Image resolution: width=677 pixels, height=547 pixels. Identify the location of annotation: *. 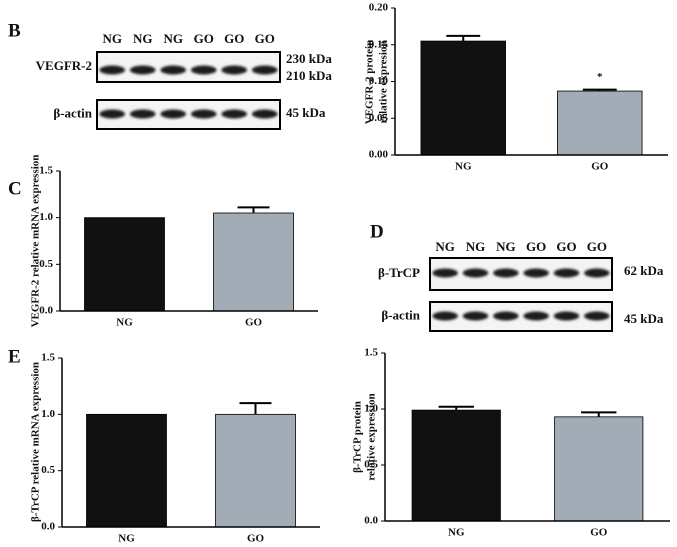
(600, 77).